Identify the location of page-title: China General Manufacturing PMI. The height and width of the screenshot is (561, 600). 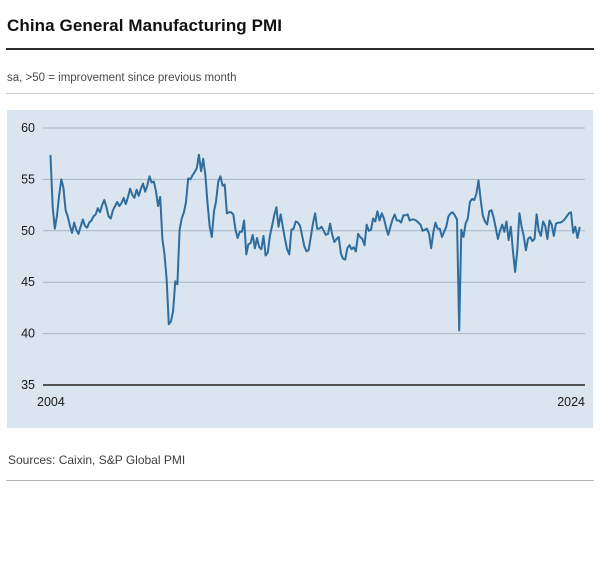
(145, 25).